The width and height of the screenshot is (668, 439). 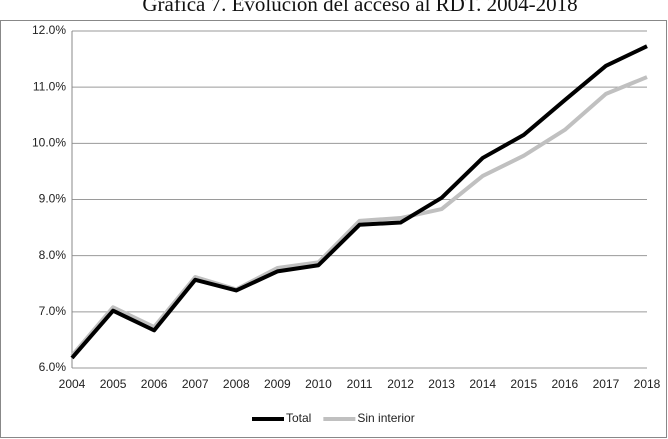 What do you see at coordinates (72, 384) in the screenshot?
I see `x-tick-label: 2004` at bounding box center [72, 384].